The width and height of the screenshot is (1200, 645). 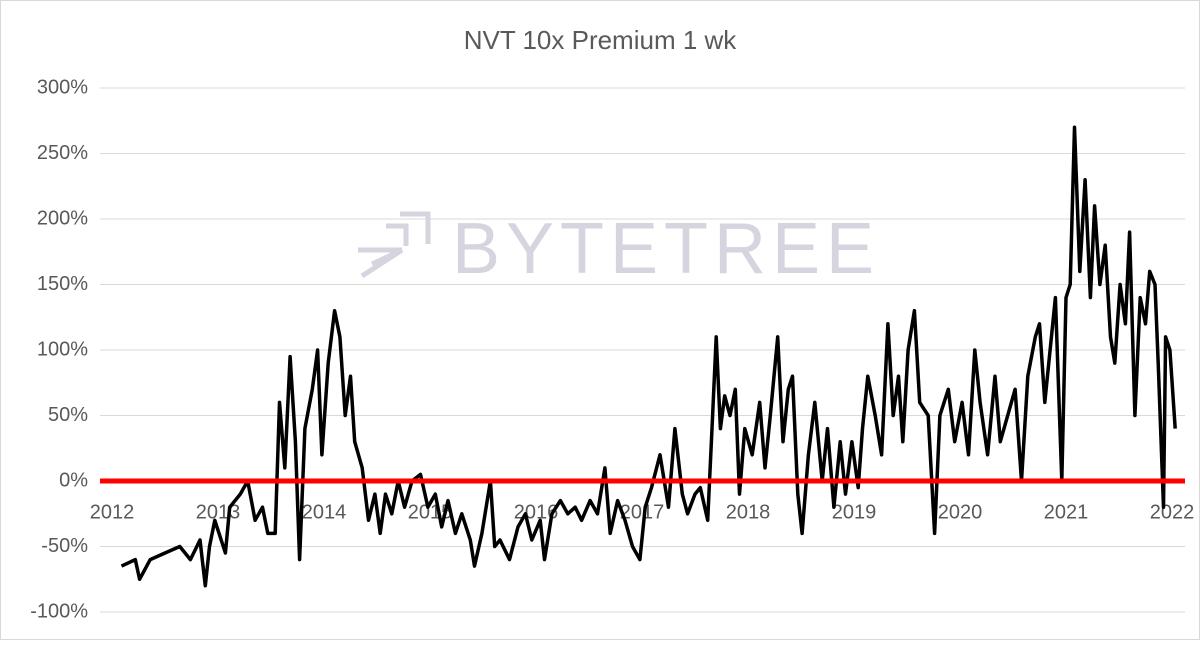 What do you see at coordinates (1066, 512) in the screenshot?
I see `x-tick-label: 2021` at bounding box center [1066, 512].